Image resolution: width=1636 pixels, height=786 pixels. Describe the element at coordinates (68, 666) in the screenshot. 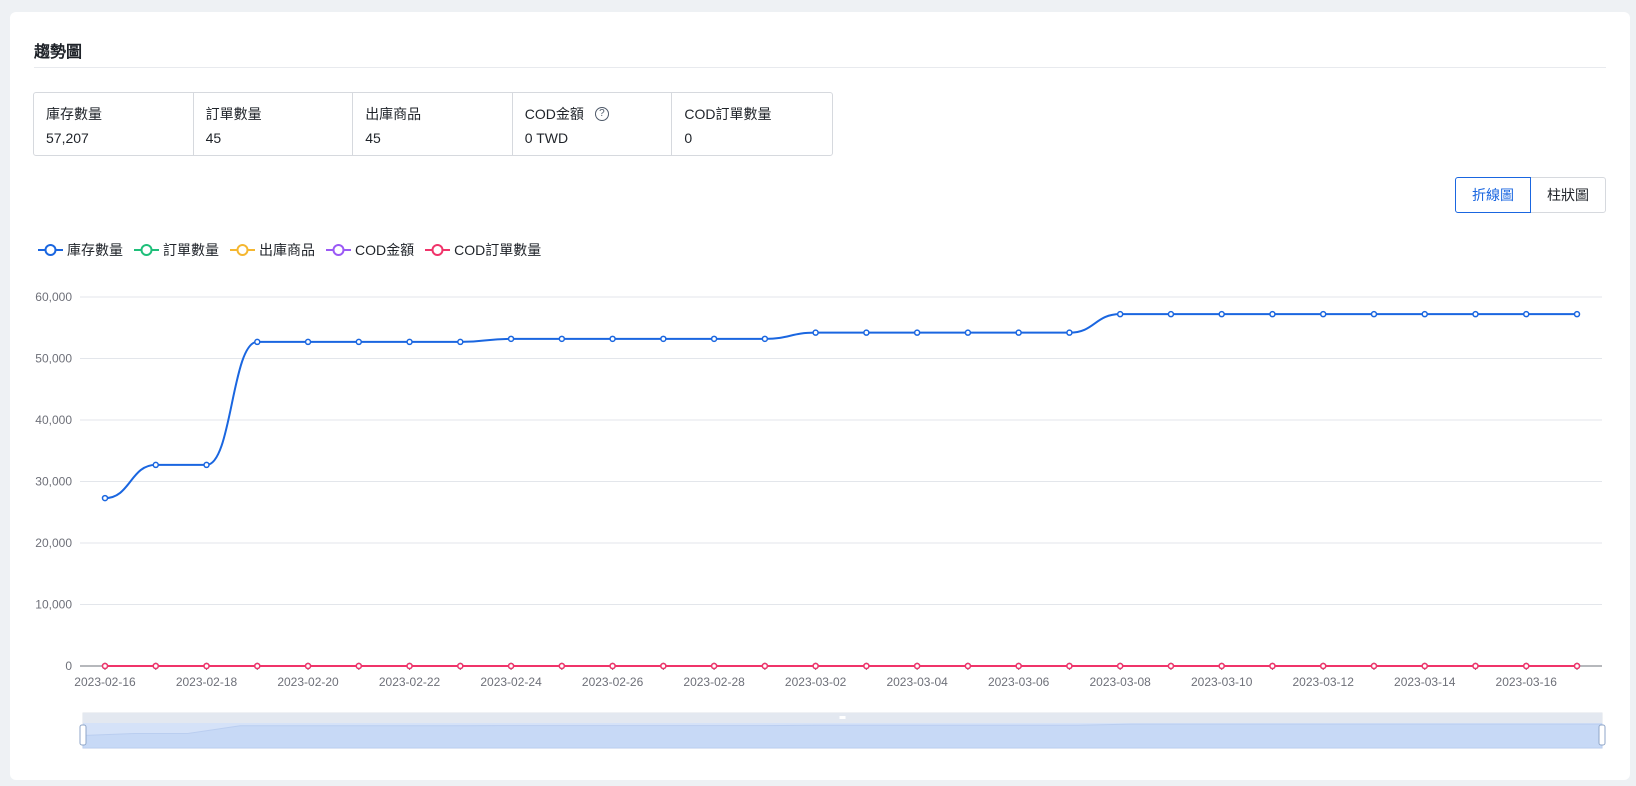

I see `y-tick-label: 0` at that location.